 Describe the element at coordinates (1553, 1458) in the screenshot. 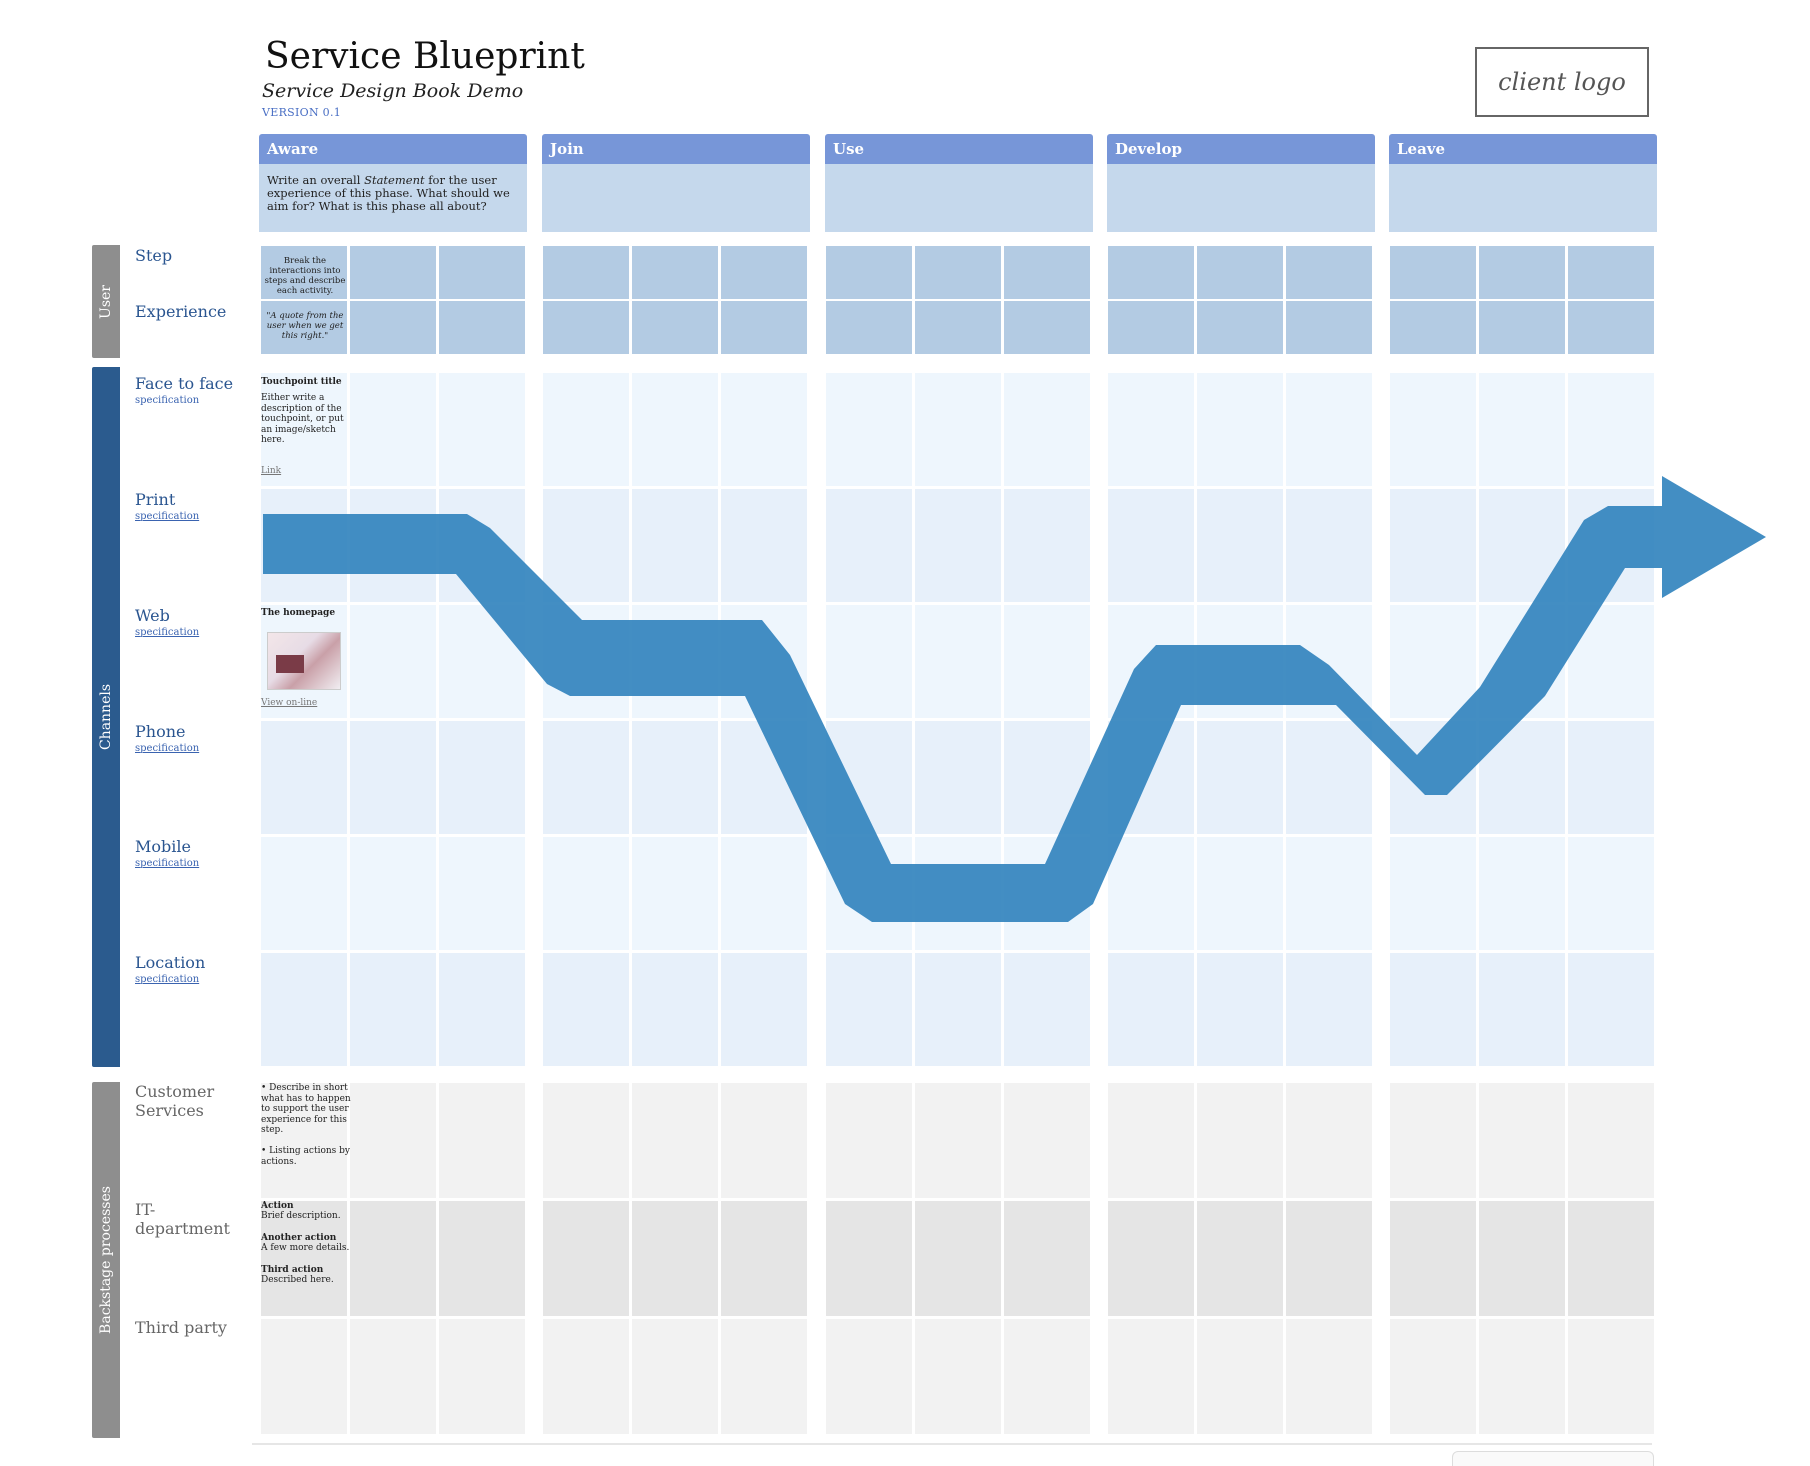

I see `bottom-scroll-tab` at that location.